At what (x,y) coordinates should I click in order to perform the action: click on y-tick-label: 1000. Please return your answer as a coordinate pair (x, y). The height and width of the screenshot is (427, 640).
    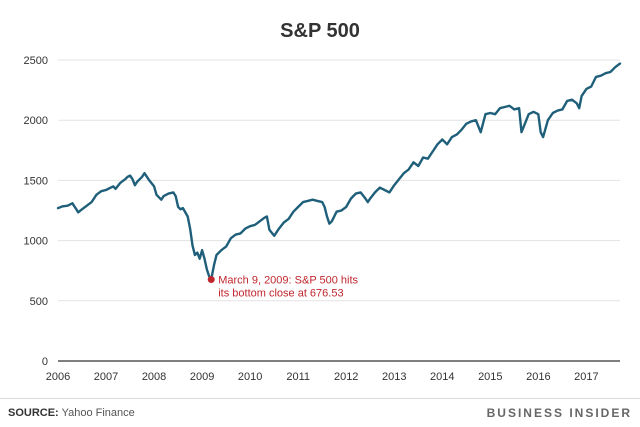
    Looking at the image, I should click on (36, 242).